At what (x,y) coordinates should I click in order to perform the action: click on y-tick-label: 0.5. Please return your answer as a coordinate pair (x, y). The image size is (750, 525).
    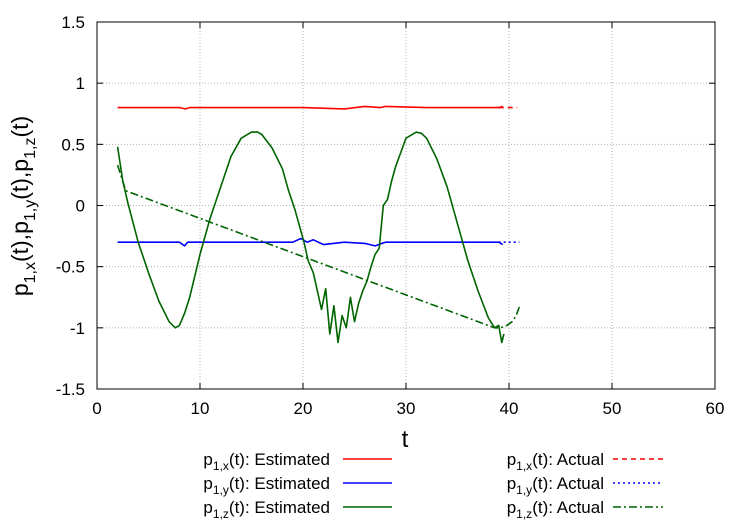
    Looking at the image, I should click on (73, 144).